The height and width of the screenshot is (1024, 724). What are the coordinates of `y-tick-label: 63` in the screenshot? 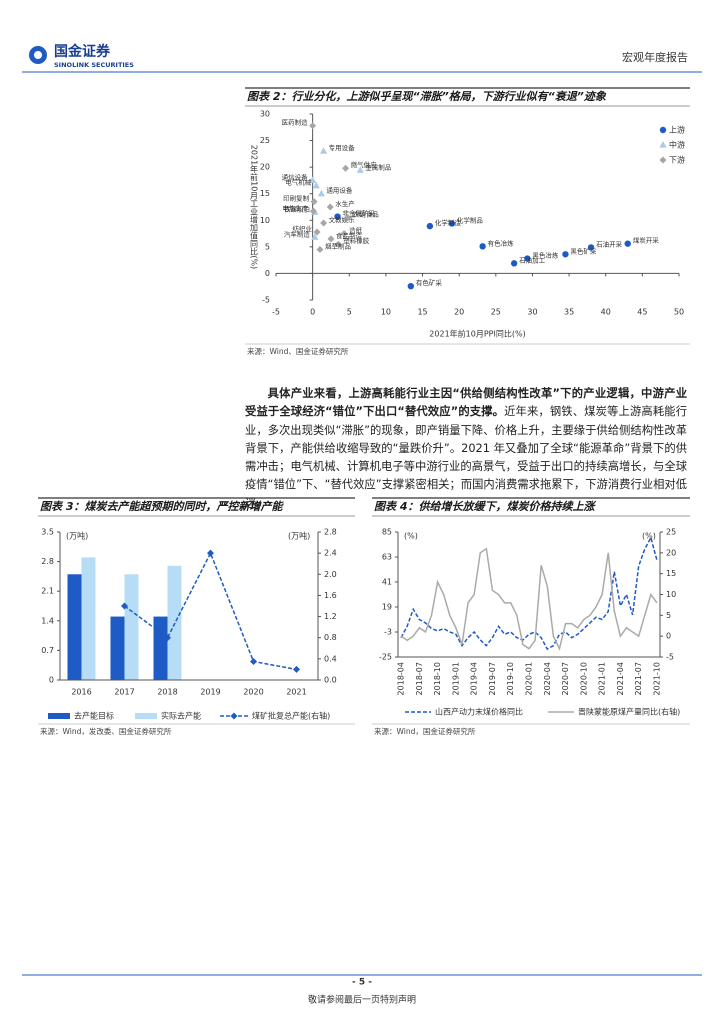 It's located at (387, 557).